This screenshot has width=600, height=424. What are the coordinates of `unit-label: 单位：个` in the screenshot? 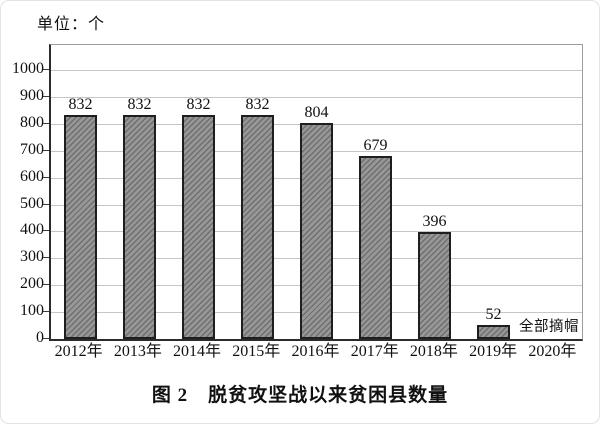 It's located at (71, 24).